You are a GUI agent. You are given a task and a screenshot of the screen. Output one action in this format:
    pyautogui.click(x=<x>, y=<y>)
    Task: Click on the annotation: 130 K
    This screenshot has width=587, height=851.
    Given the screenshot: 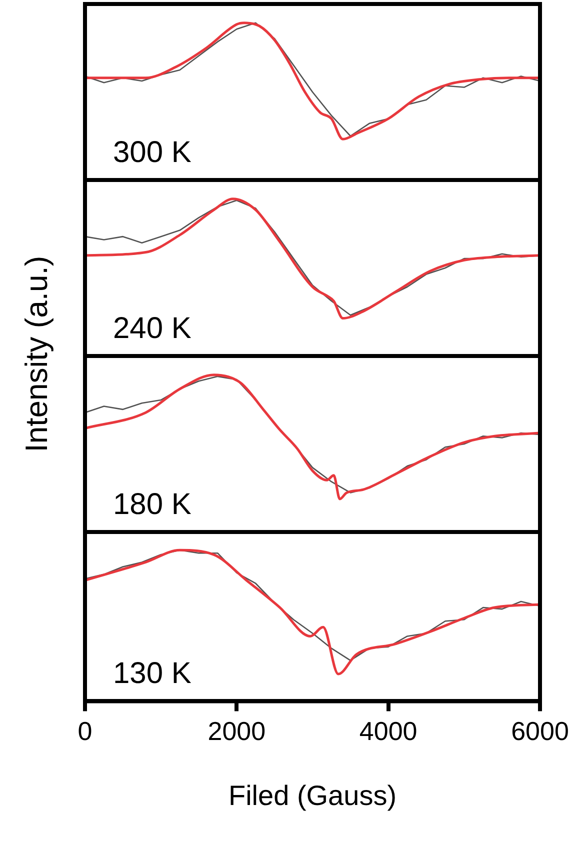 What is the action you would take?
    pyautogui.click(x=152, y=673)
    